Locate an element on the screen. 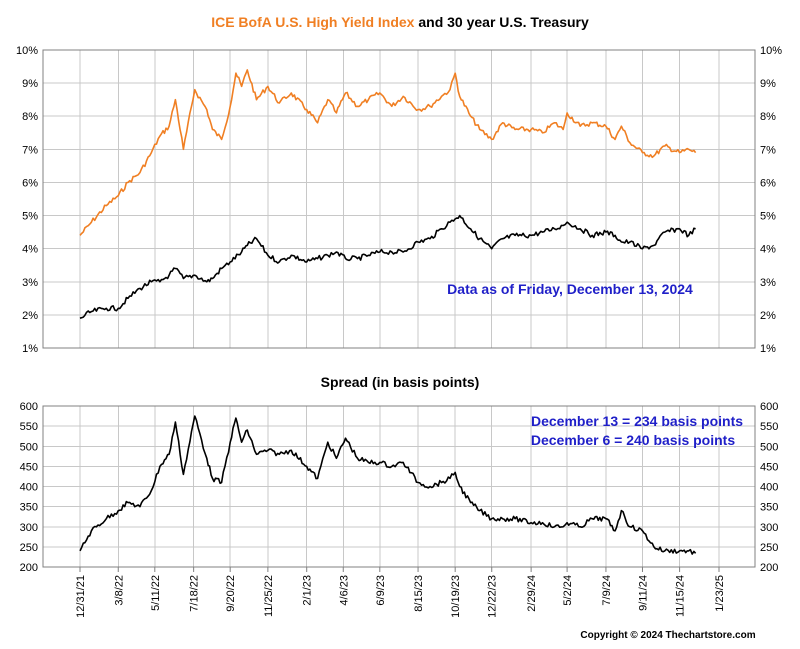 The height and width of the screenshot is (649, 800). bottom-y-tick-right: 200 is located at coordinates (769, 568).